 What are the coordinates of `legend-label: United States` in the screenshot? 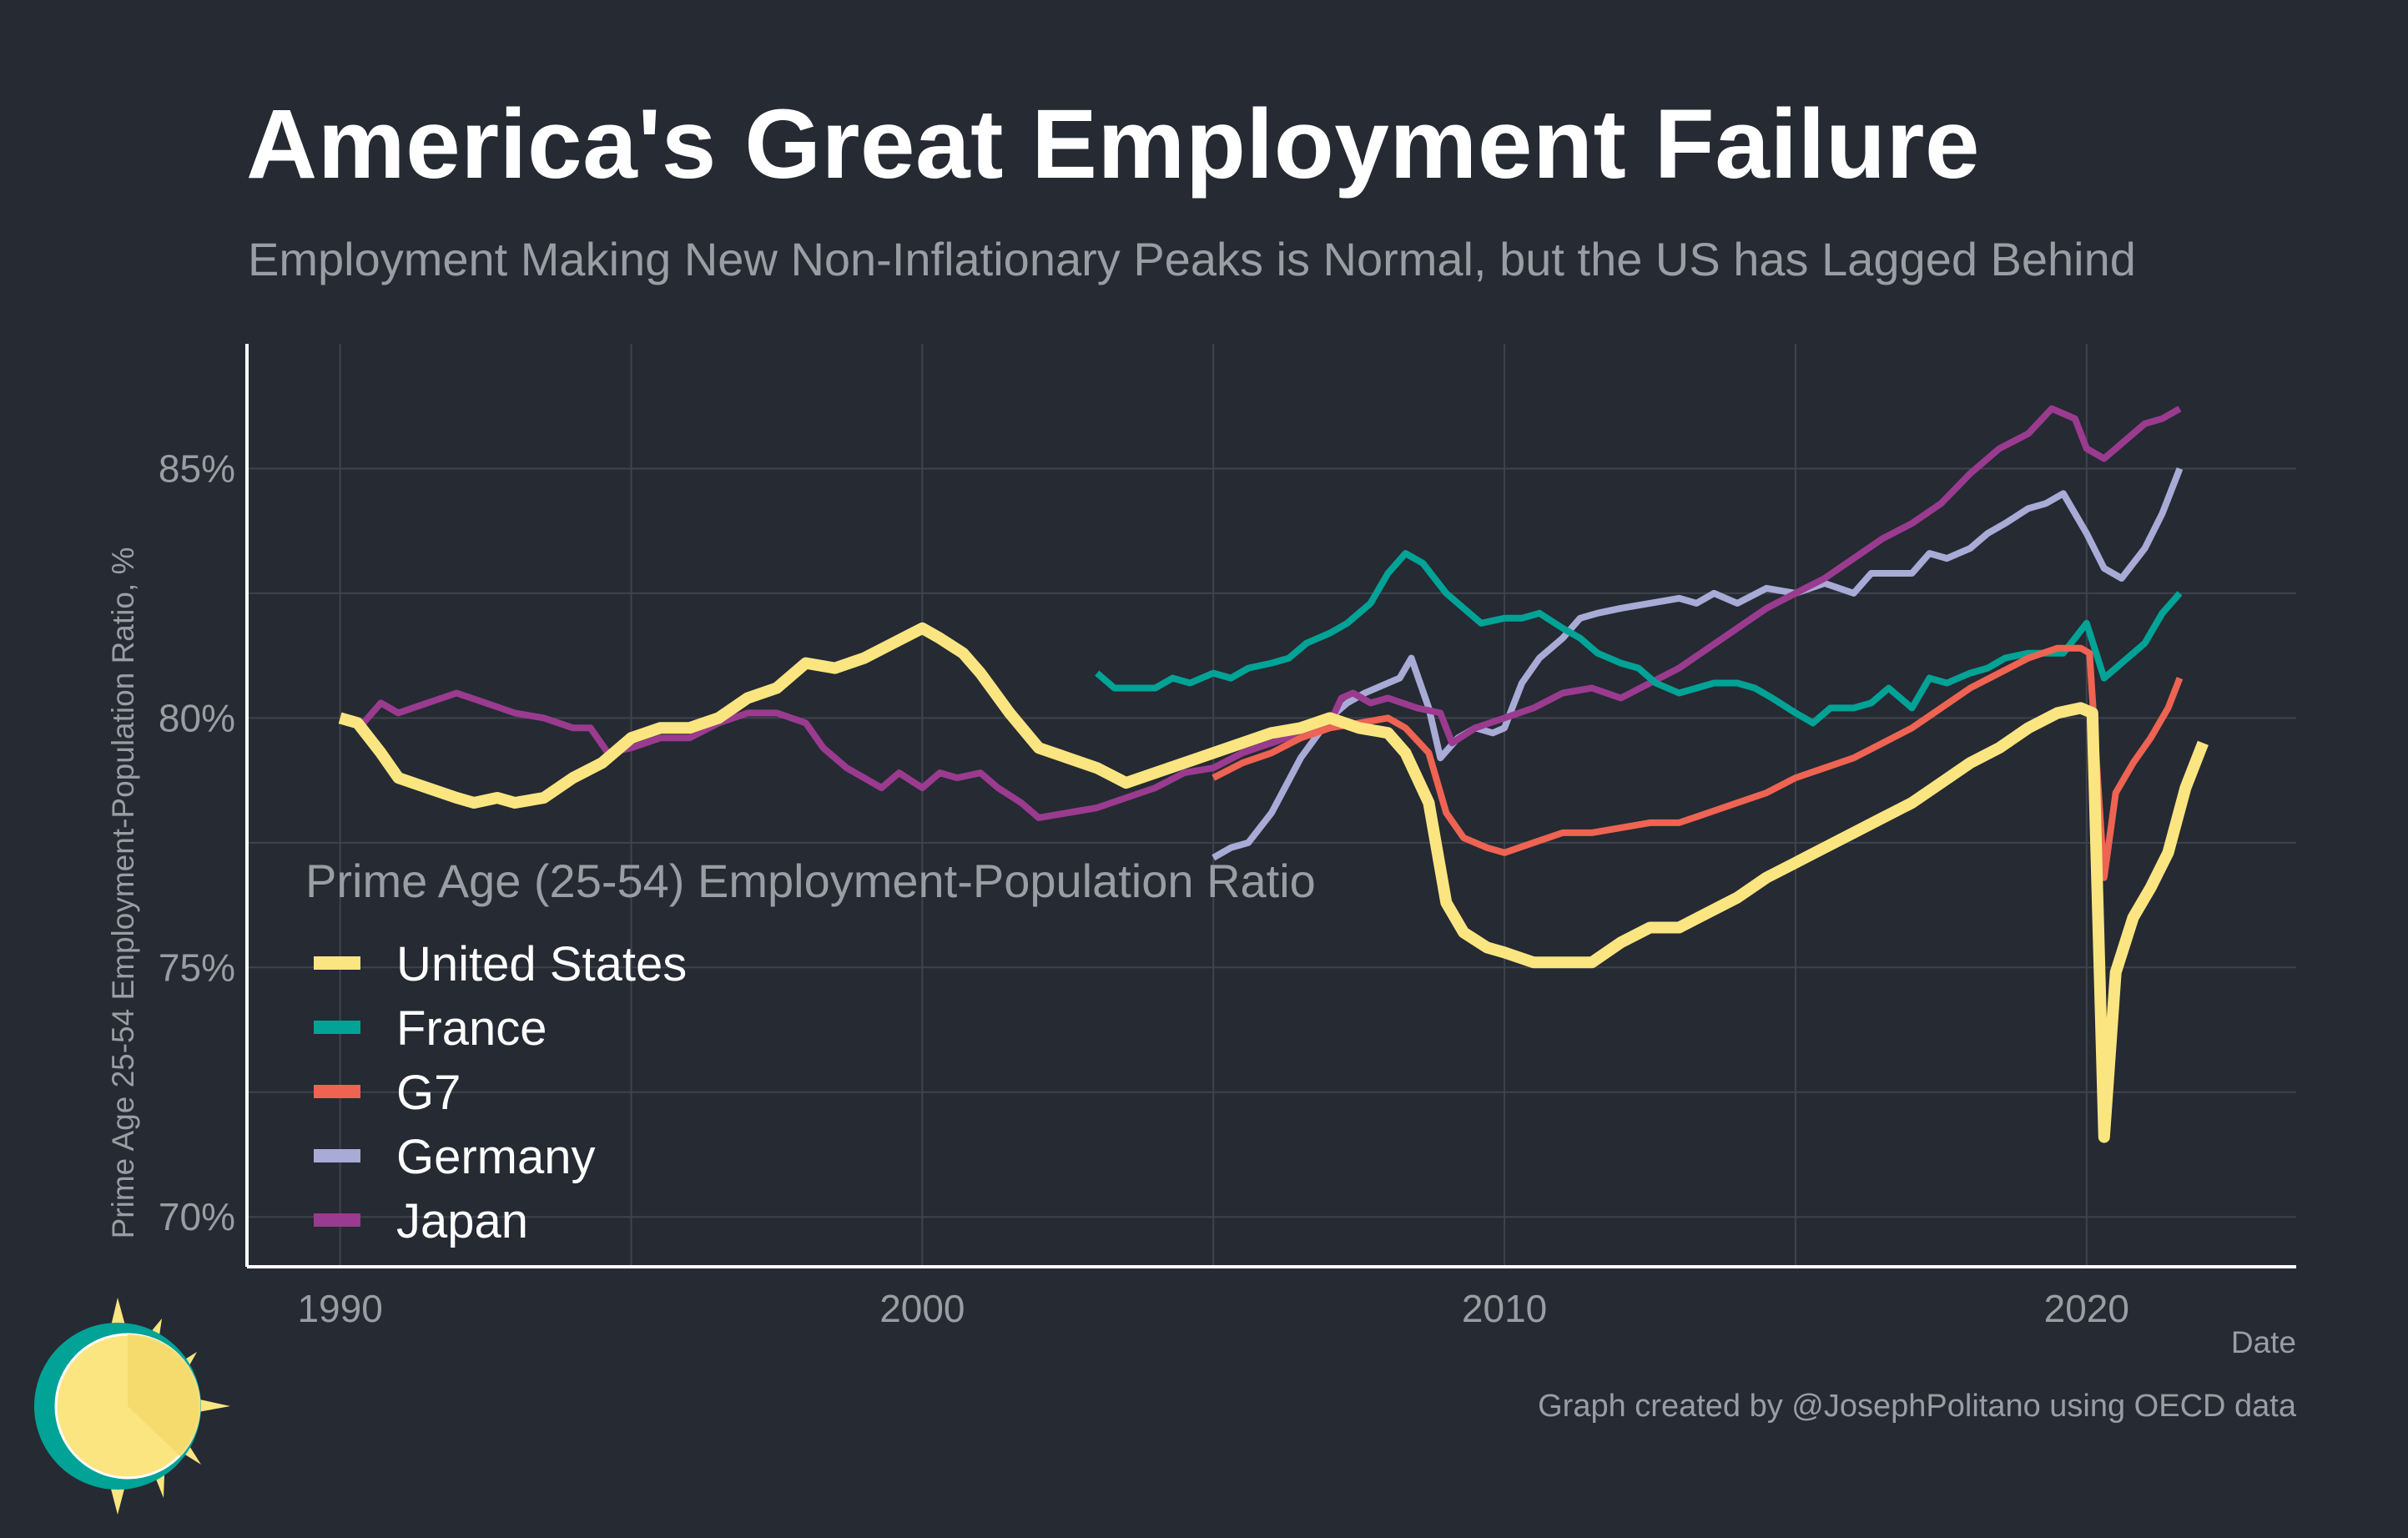 It's located at (541, 964).